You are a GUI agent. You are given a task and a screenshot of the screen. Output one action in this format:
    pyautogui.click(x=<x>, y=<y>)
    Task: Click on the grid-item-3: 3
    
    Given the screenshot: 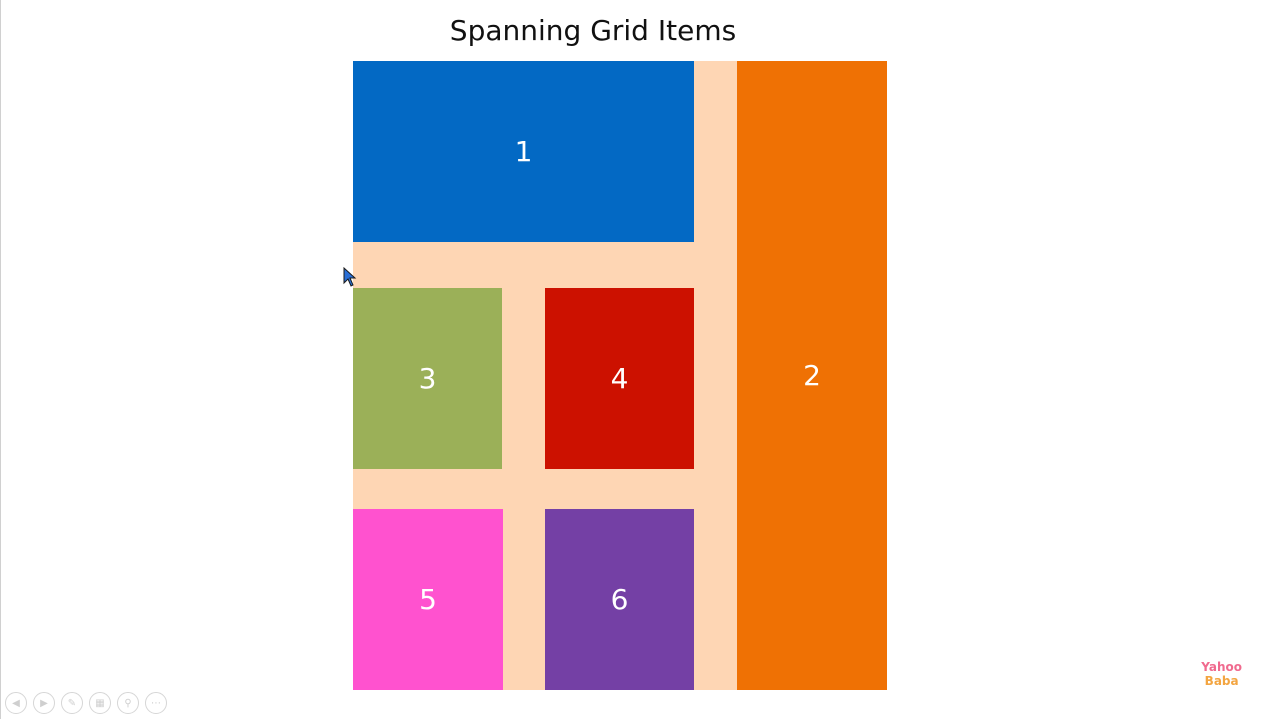 What is the action you would take?
    pyautogui.click(x=427, y=378)
    